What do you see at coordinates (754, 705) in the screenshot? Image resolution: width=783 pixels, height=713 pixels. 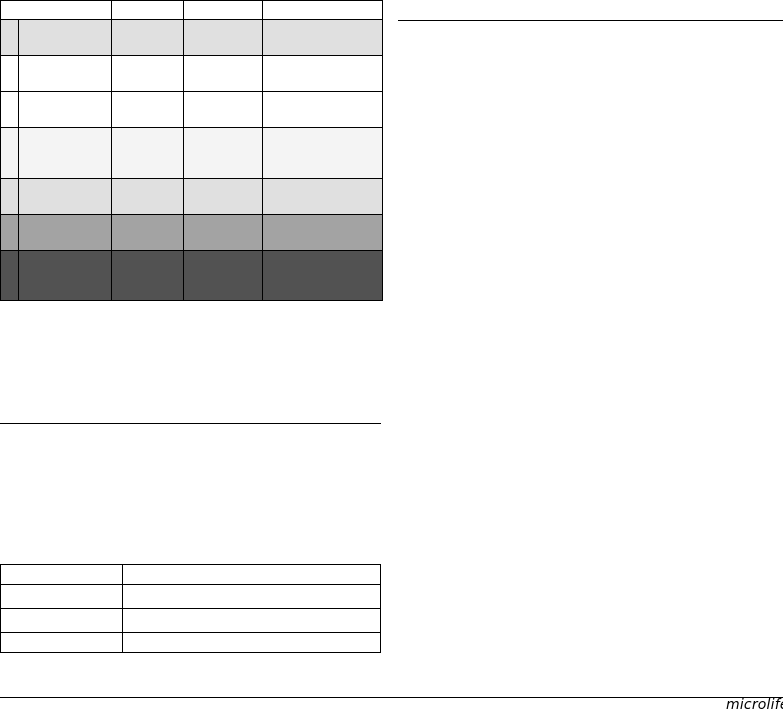 I see `microlife-logo: microlife` at bounding box center [754, 705].